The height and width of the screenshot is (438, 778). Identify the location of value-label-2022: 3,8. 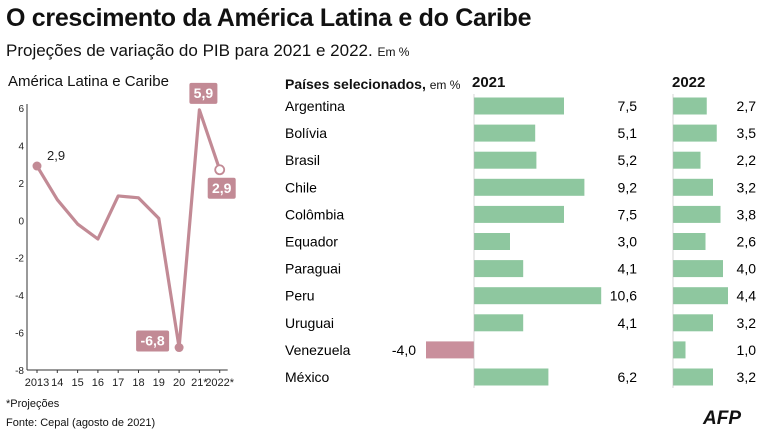
(747, 214).